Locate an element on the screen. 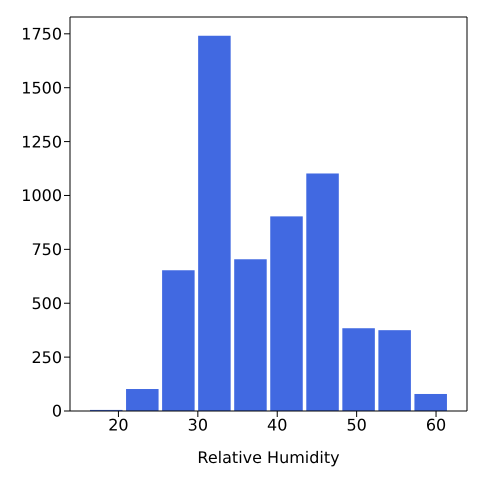 The image size is (490, 481). y-tick-label: 1250 is located at coordinates (41, 142).